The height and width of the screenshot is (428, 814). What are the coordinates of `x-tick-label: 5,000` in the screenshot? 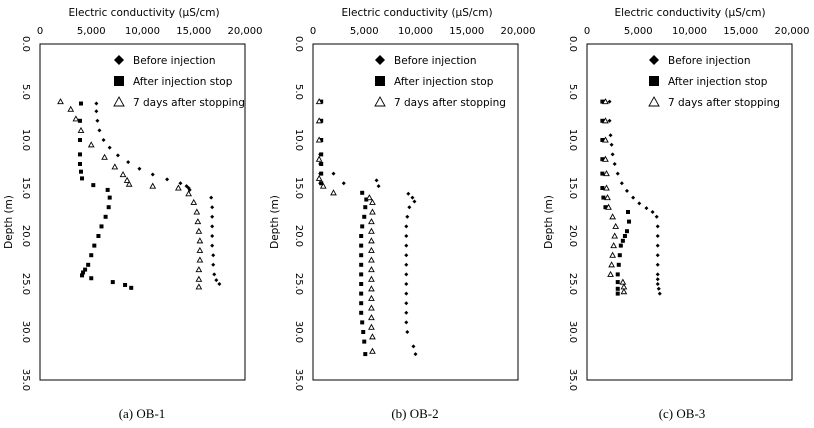 It's located at (364, 31).